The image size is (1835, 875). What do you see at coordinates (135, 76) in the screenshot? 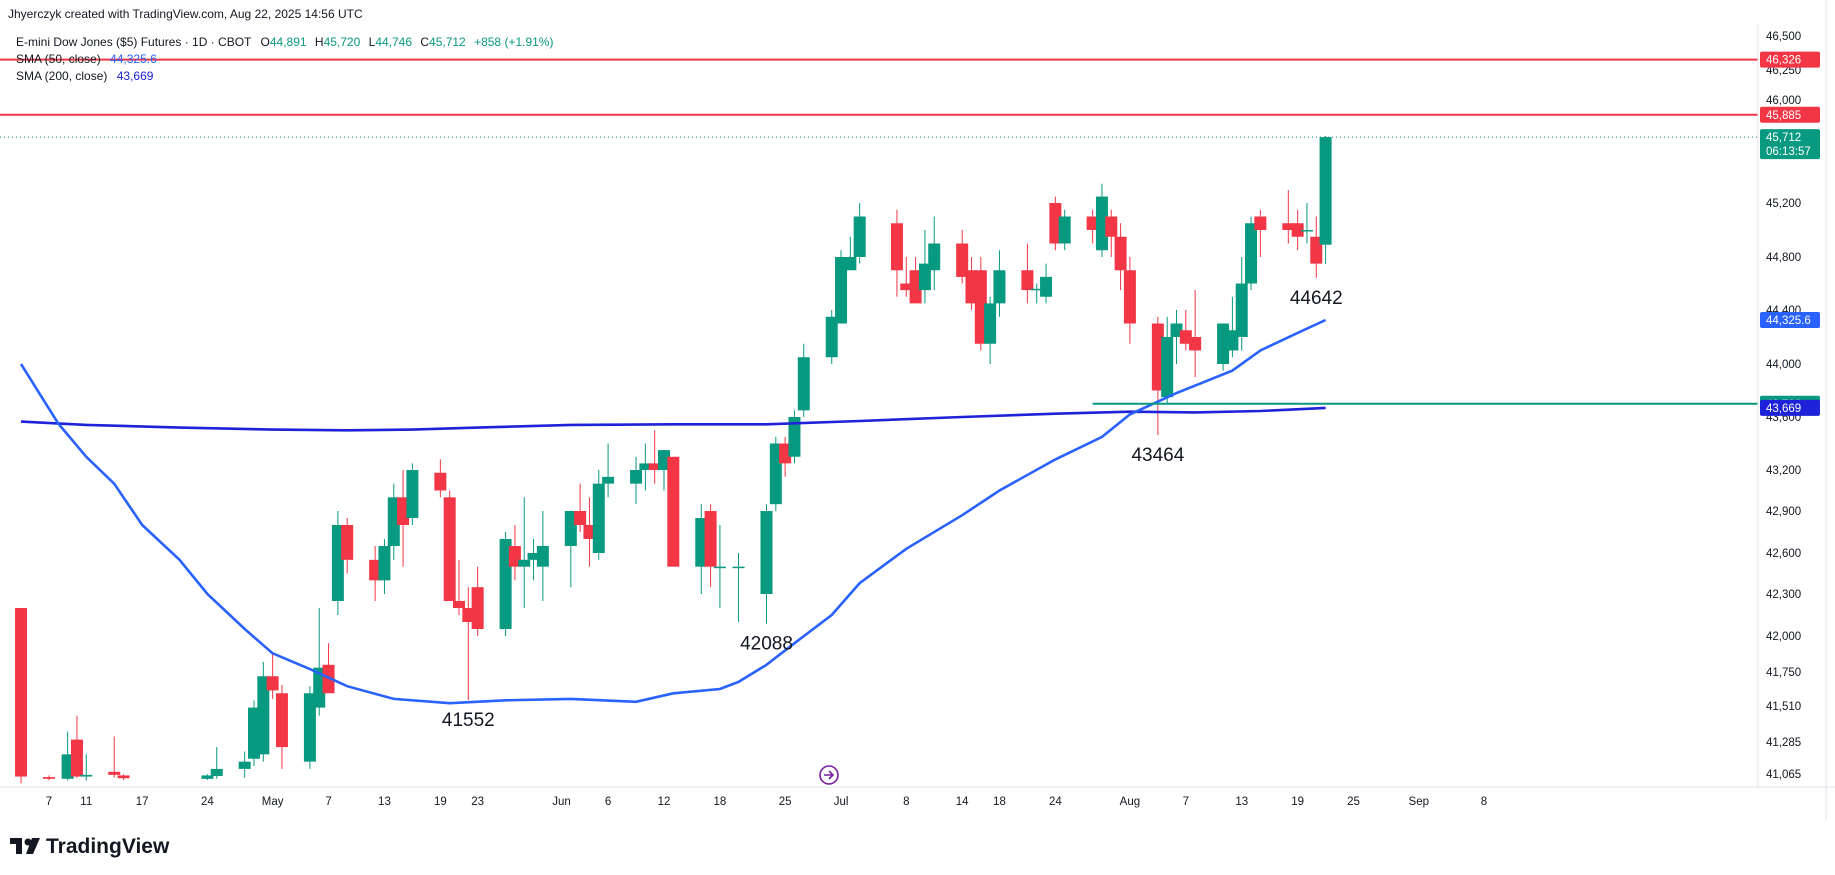
I see `legend-sma200-value: 43,669` at bounding box center [135, 76].